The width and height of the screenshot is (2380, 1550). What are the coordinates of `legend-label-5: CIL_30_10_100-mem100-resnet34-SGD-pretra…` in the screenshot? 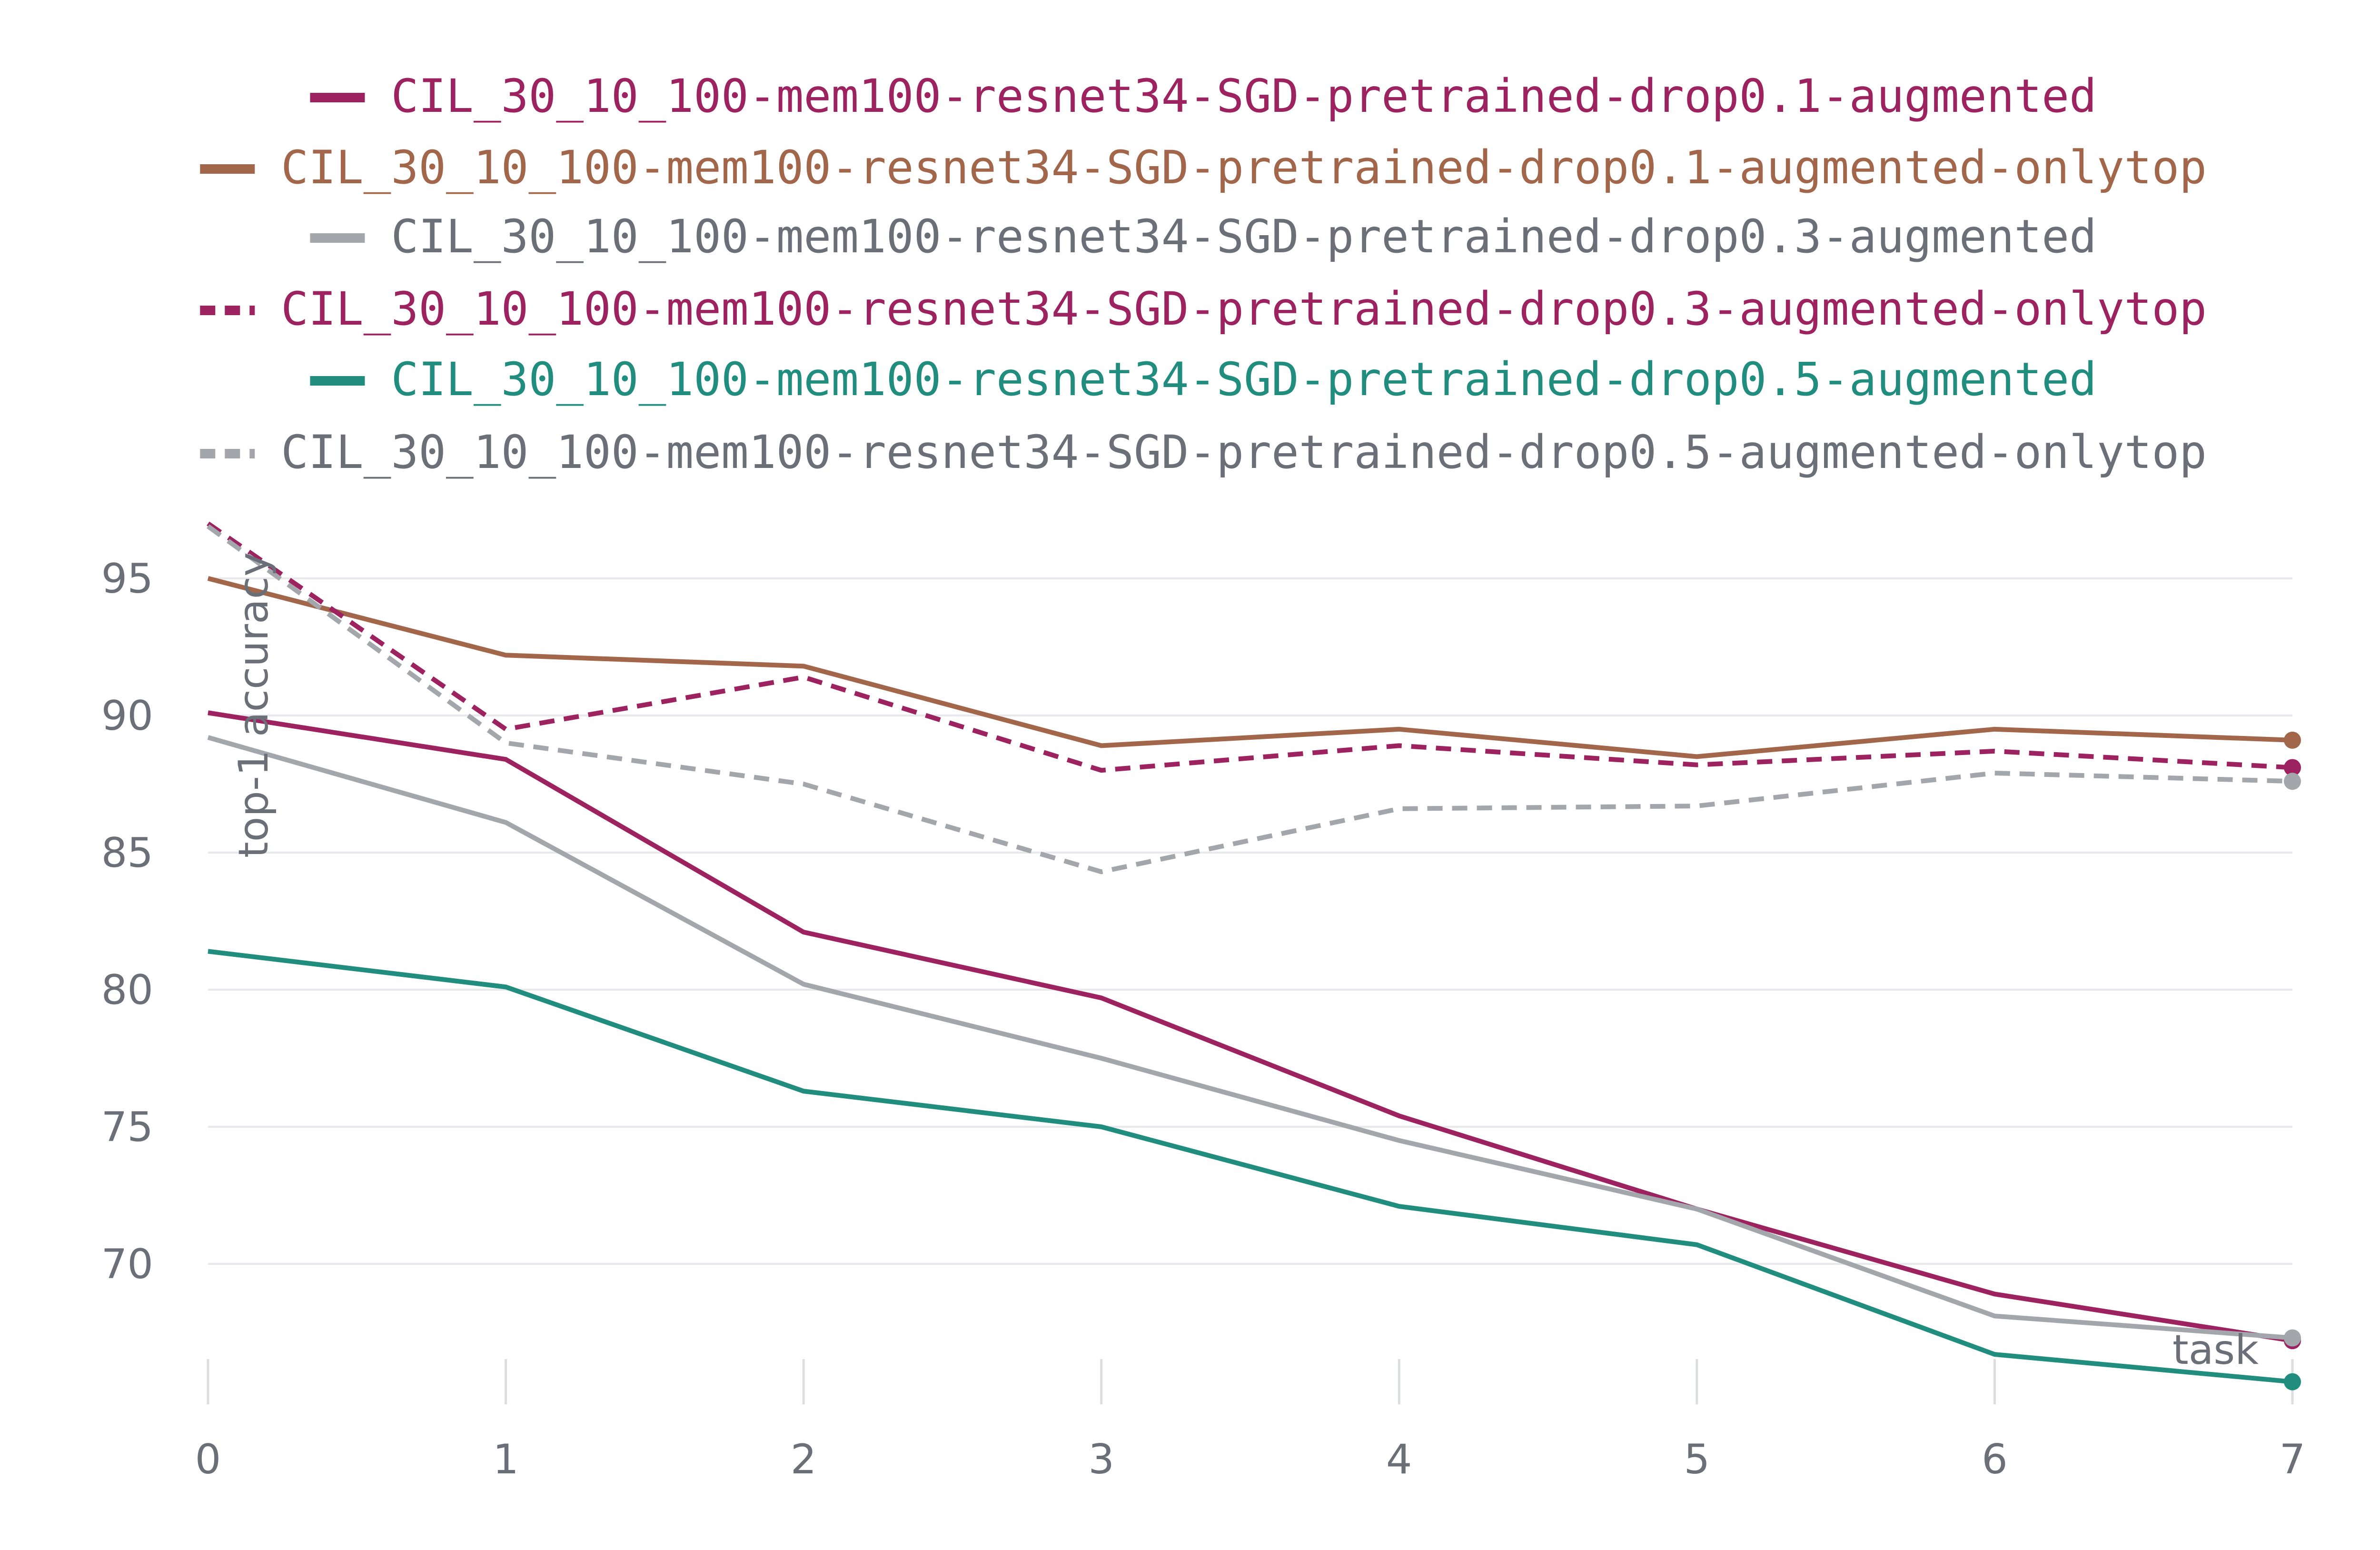 It's located at (1243, 379).